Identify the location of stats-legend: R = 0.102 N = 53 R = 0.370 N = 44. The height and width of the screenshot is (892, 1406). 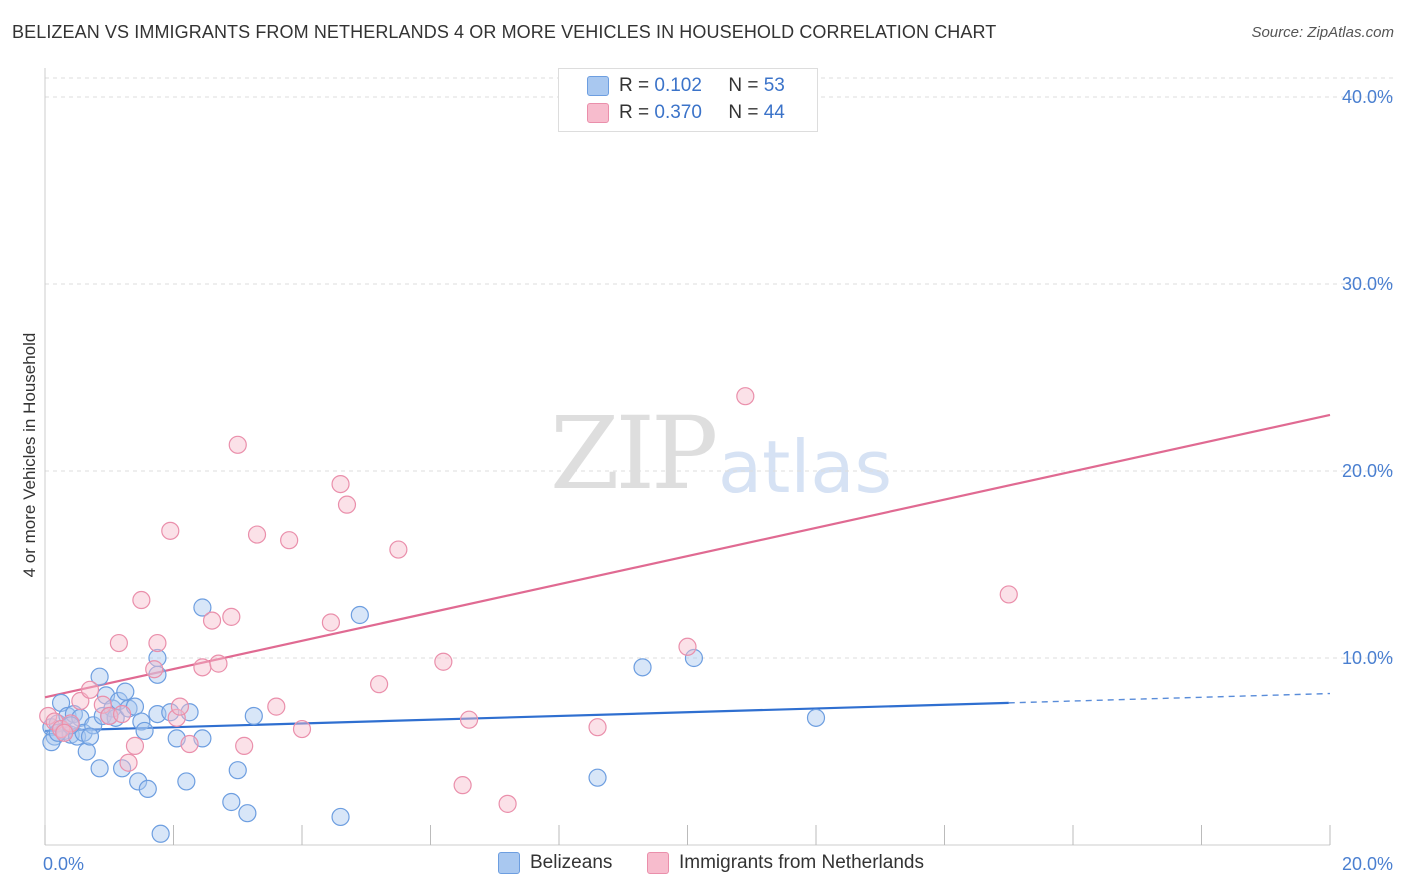
(688, 100).